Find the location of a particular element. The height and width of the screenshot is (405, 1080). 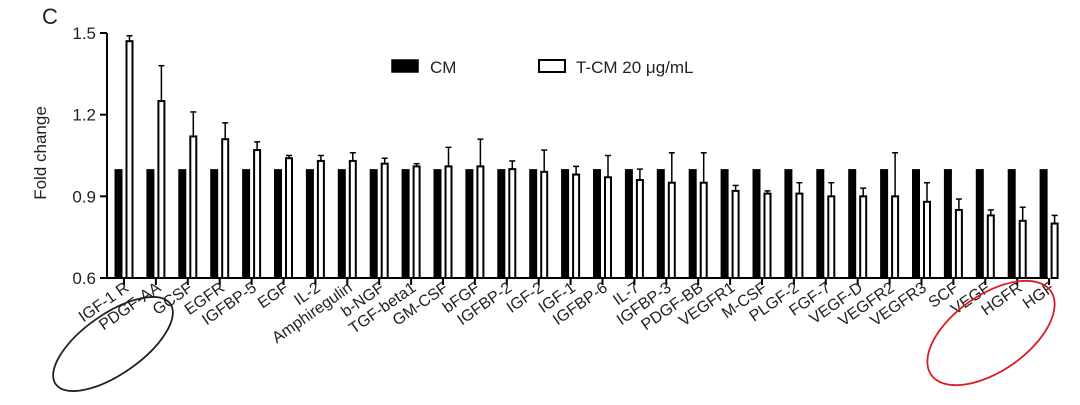

legend-label-cm: CM is located at coordinates (443, 67).